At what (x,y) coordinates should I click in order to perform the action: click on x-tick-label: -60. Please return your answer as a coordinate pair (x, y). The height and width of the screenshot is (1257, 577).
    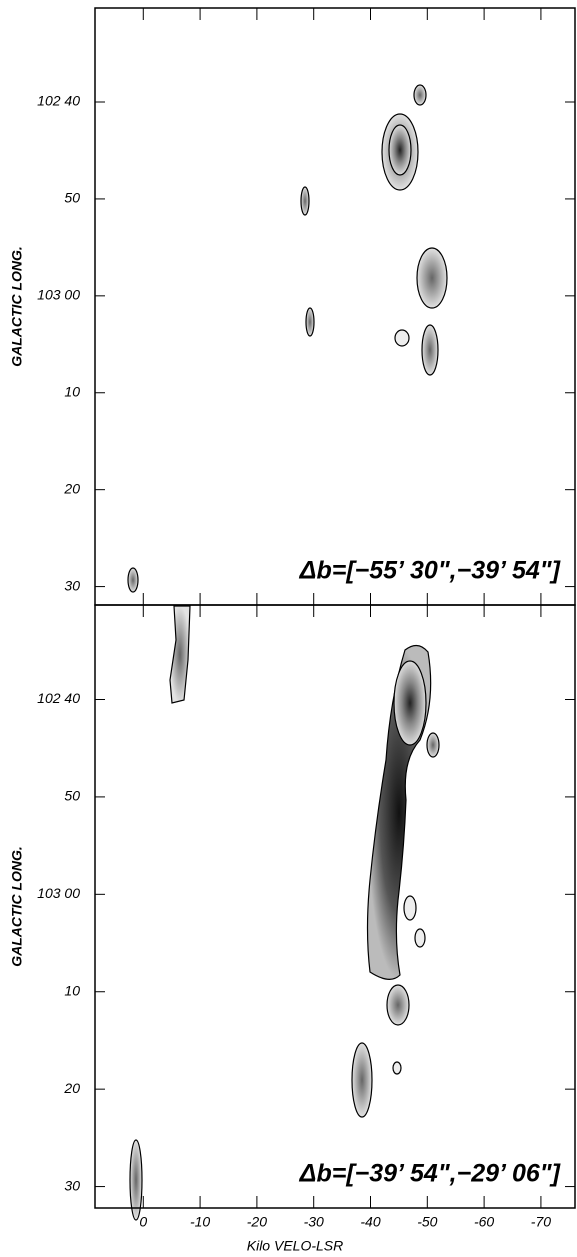
    Looking at the image, I should click on (484, 1222).